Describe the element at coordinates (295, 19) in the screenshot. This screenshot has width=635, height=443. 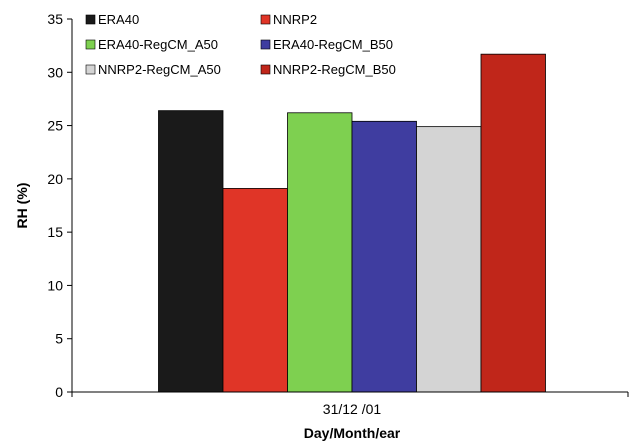
I see `legend-label: NNRP2` at that location.